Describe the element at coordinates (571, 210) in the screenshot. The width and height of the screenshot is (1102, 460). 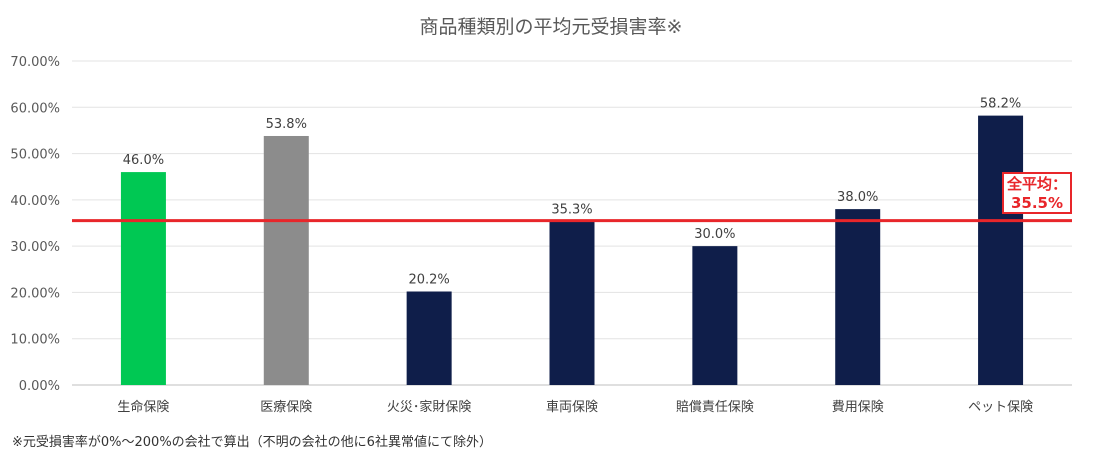
I see `data-label: 35.3%` at that location.